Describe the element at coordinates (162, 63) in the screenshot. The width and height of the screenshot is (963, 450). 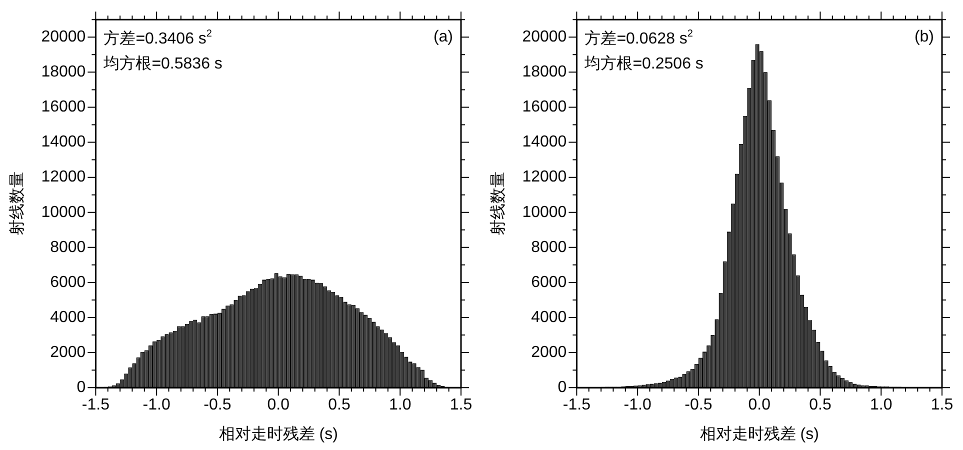
I see `annotation: 均方根=0.5836 s` at that location.